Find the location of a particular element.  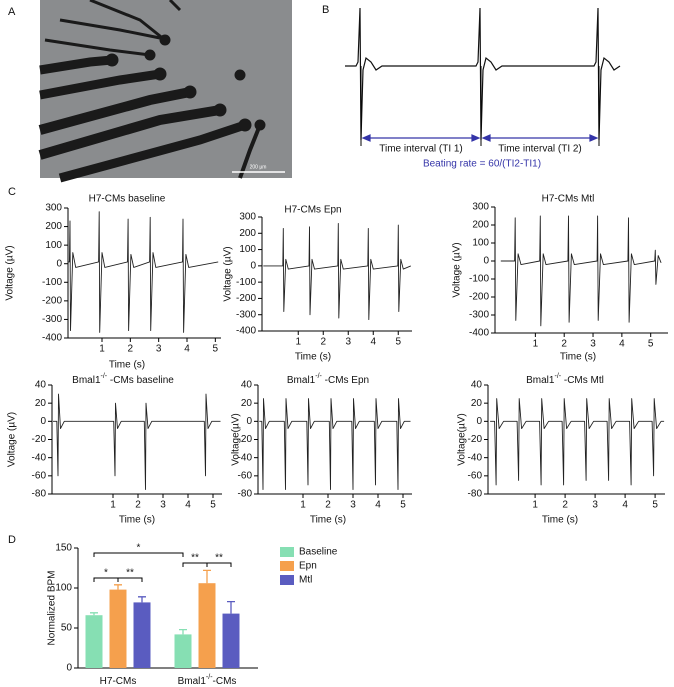

chart-title: H7-CMs Mtl is located at coordinates (568, 199).